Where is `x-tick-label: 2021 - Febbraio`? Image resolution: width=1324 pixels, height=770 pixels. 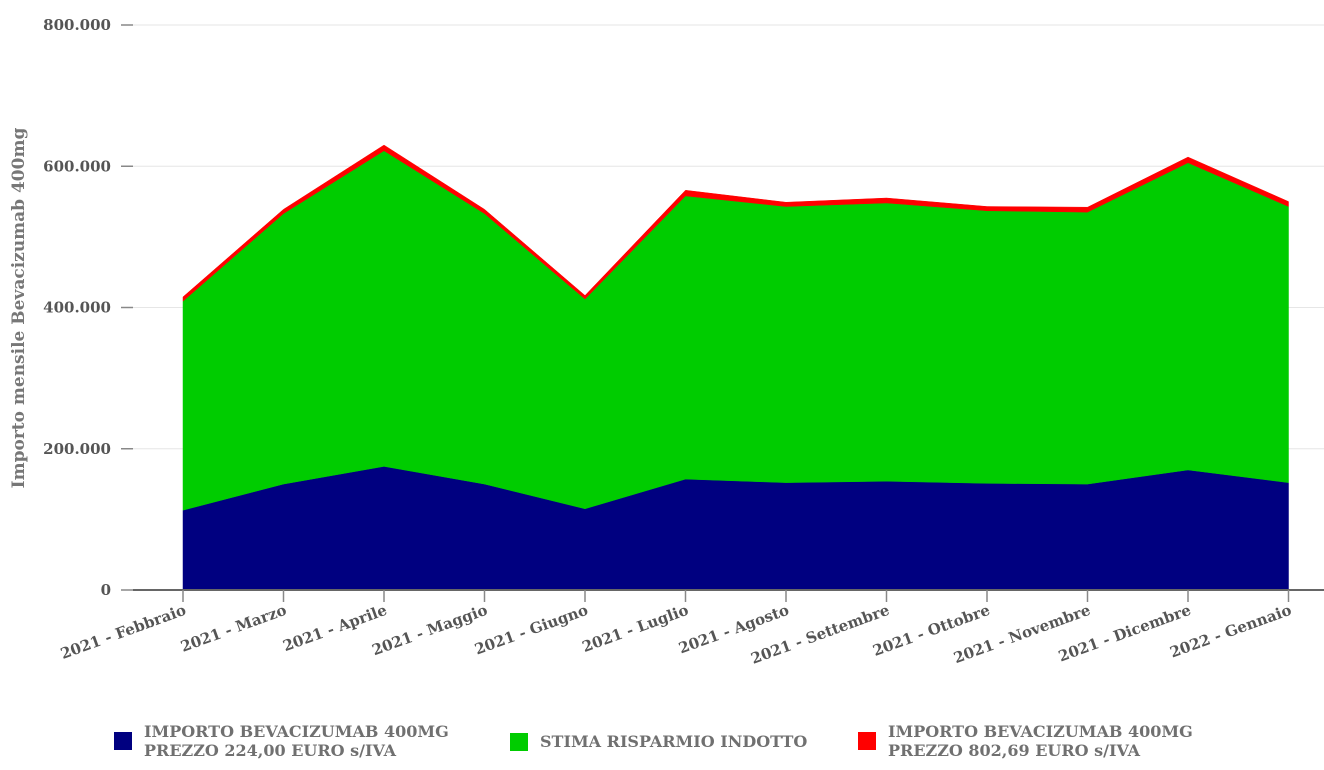 x-tick-label: 2021 - Febbraio is located at coordinates (123, 632).